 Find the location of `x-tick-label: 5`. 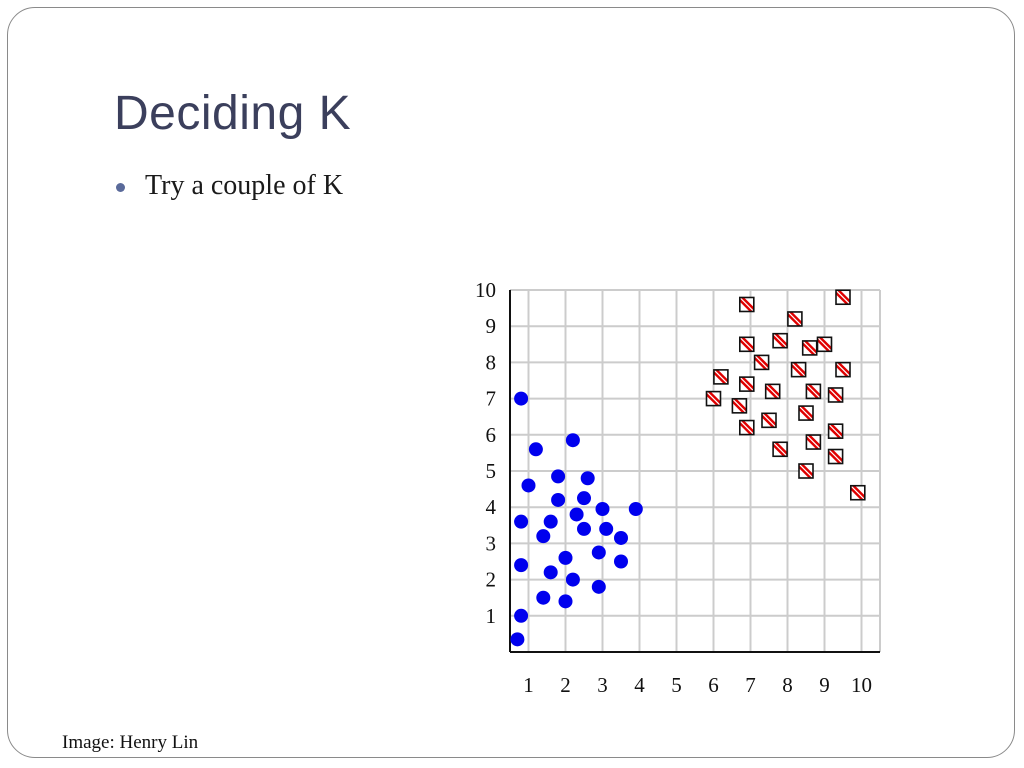

x-tick-label: 5 is located at coordinates (676, 685).